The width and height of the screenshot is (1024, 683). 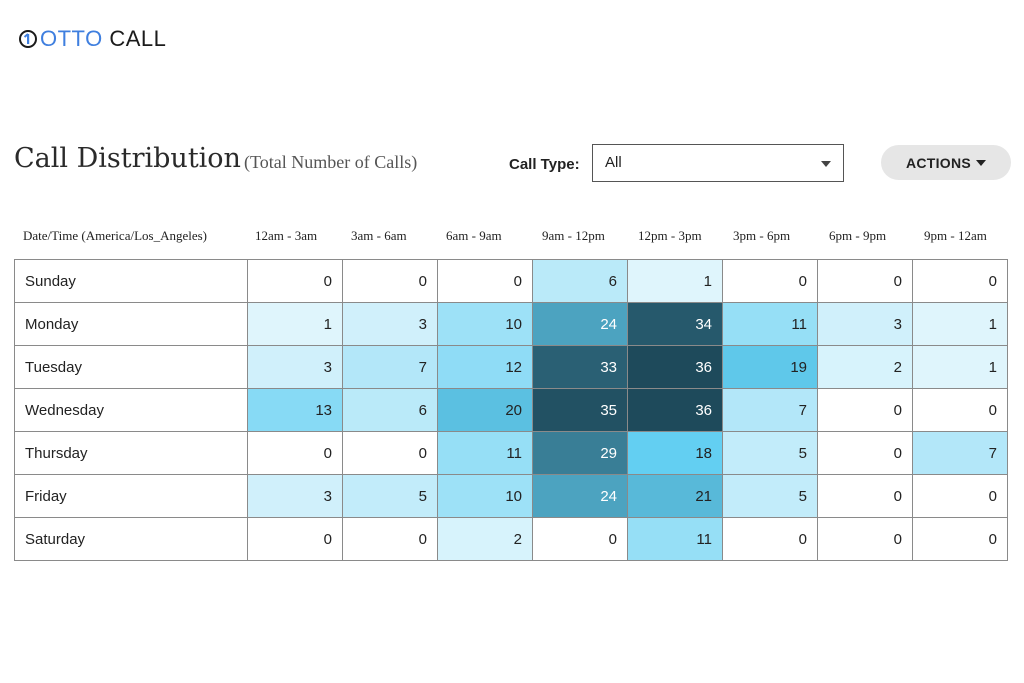 I want to click on page-title: Call Distribution, so click(x=127, y=158).